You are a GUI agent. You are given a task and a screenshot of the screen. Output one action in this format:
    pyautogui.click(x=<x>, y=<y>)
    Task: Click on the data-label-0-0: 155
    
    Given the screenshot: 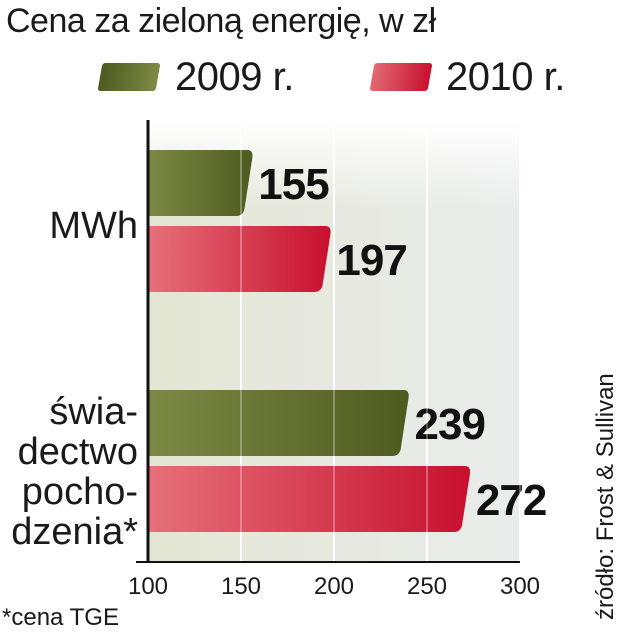 What is the action you would take?
    pyautogui.click(x=293, y=184)
    